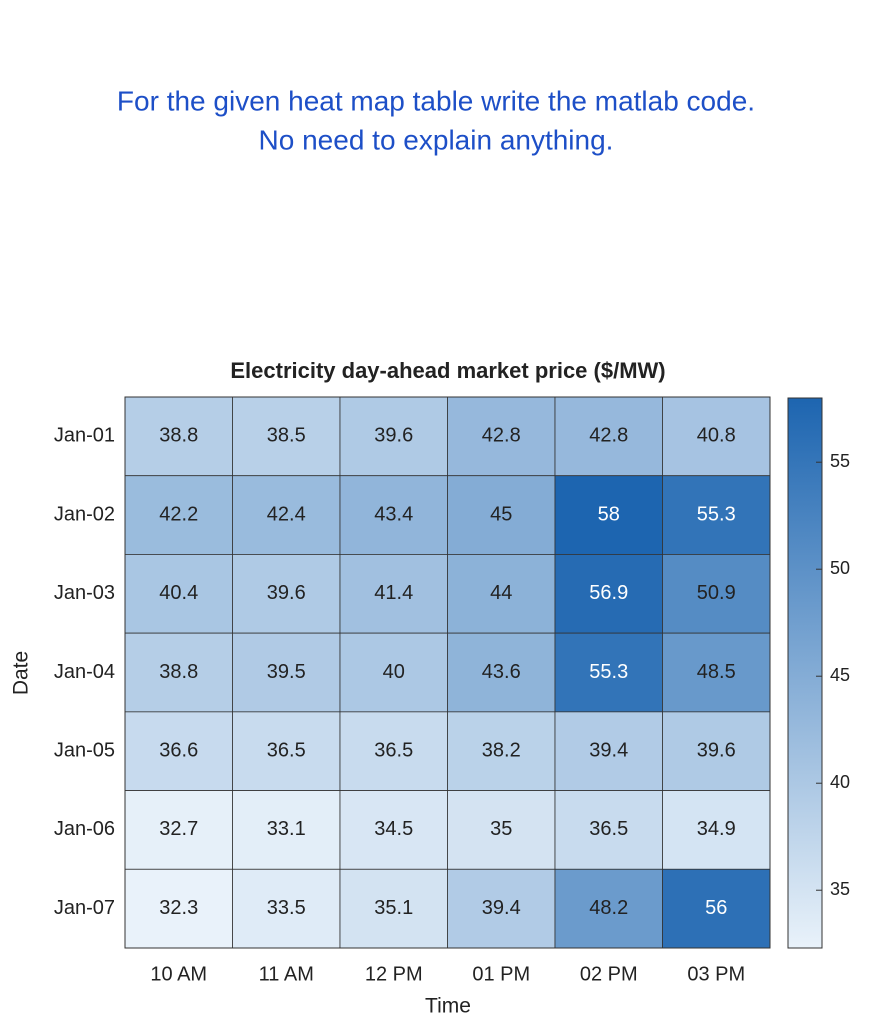 The height and width of the screenshot is (1024, 873). I want to click on x-tick-label: 11 AM, so click(286, 974).